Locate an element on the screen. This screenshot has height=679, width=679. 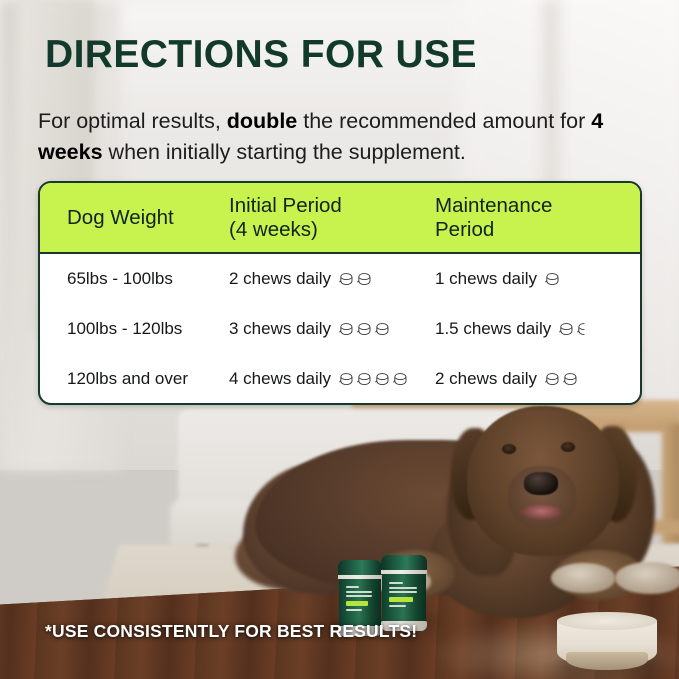
dog-nose is located at coordinates (541, 483).